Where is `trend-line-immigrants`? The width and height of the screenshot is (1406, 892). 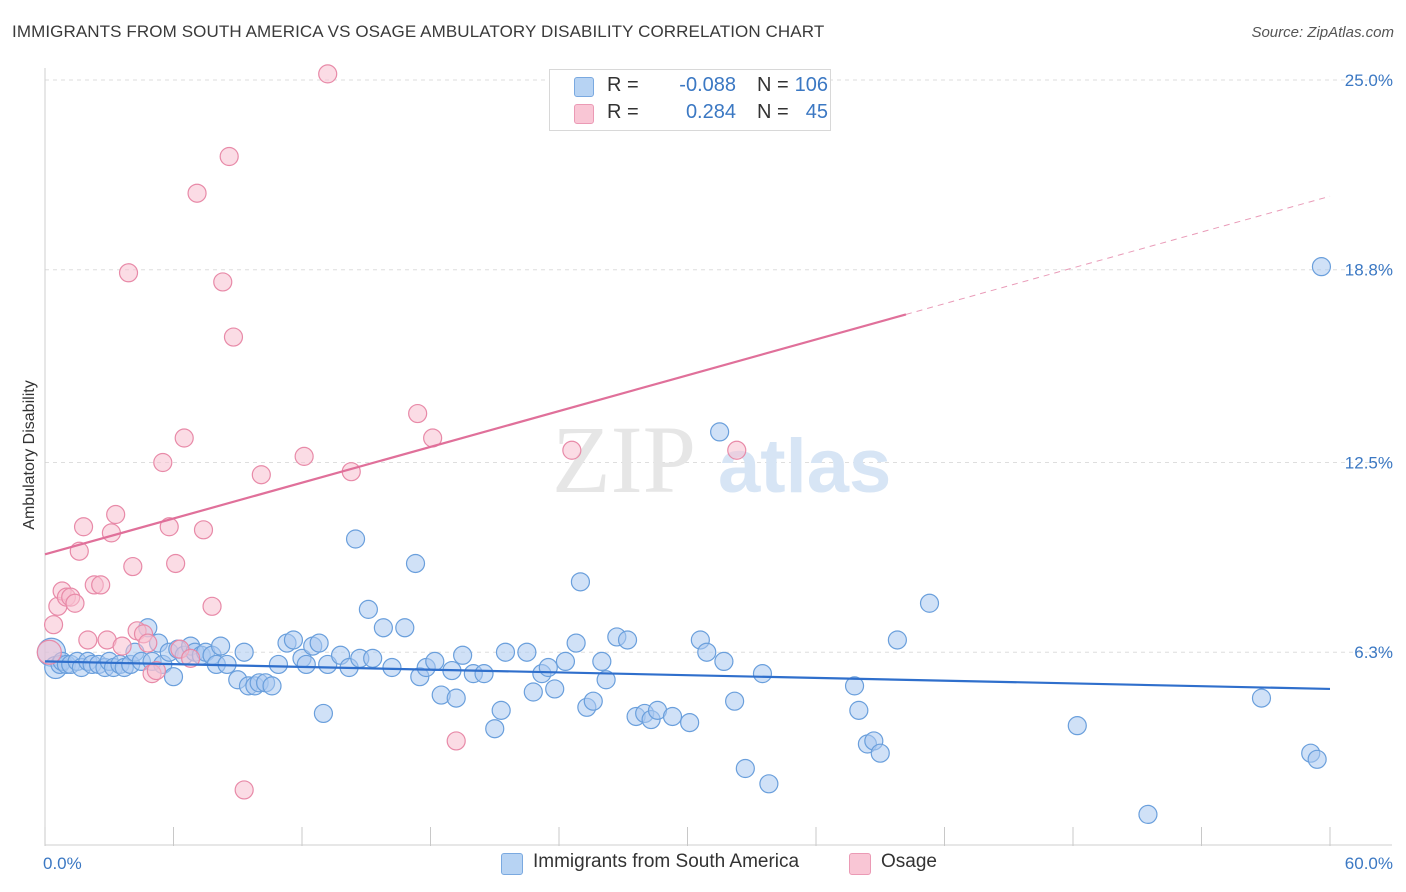 trend-line-immigrants is located at coordinates (687, 675).